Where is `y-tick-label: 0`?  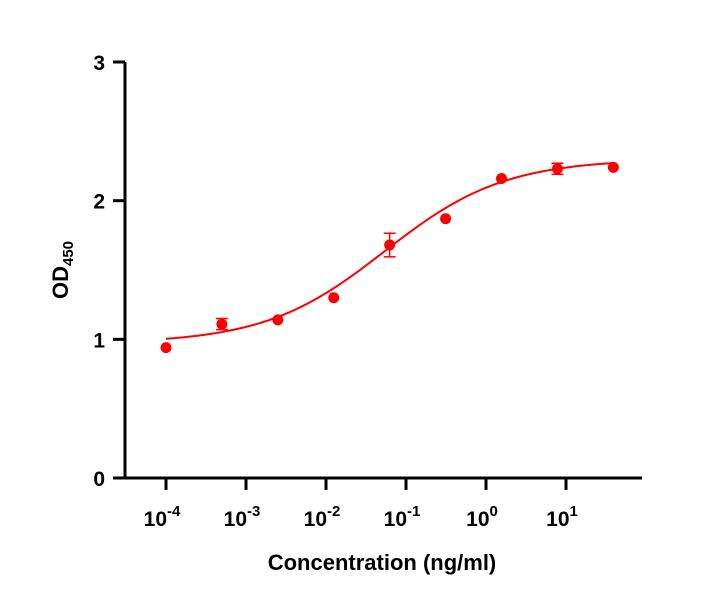 y-tick-label: 0 is located at coordinates (99, 479).